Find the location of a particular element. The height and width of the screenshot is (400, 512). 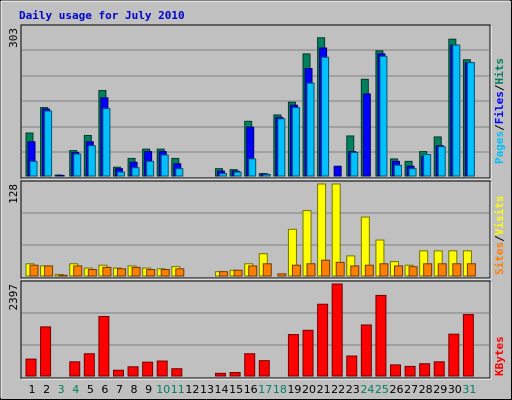

day-label-25: 25 is located at coordinates (382, 389).